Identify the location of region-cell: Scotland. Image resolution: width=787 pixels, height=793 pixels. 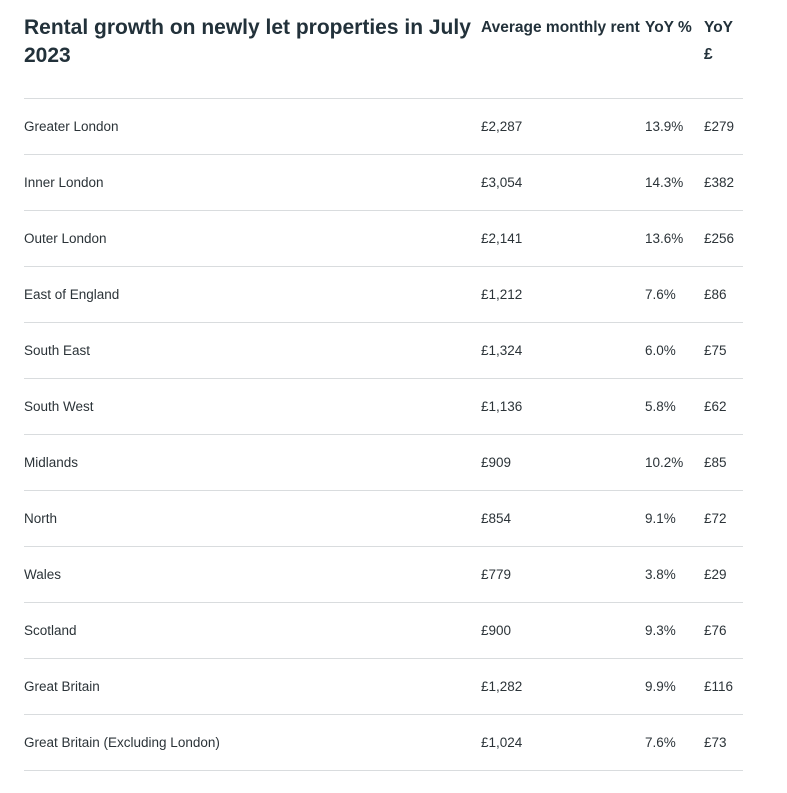
(252, 630).